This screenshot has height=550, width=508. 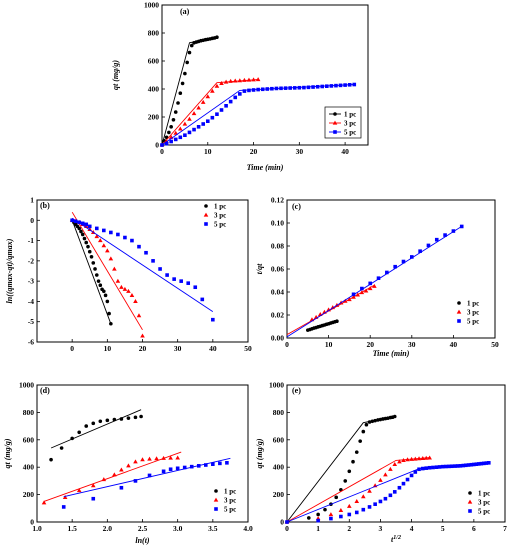 I want to click on x-tick-label: 1.5, so click(x=72, y=528).